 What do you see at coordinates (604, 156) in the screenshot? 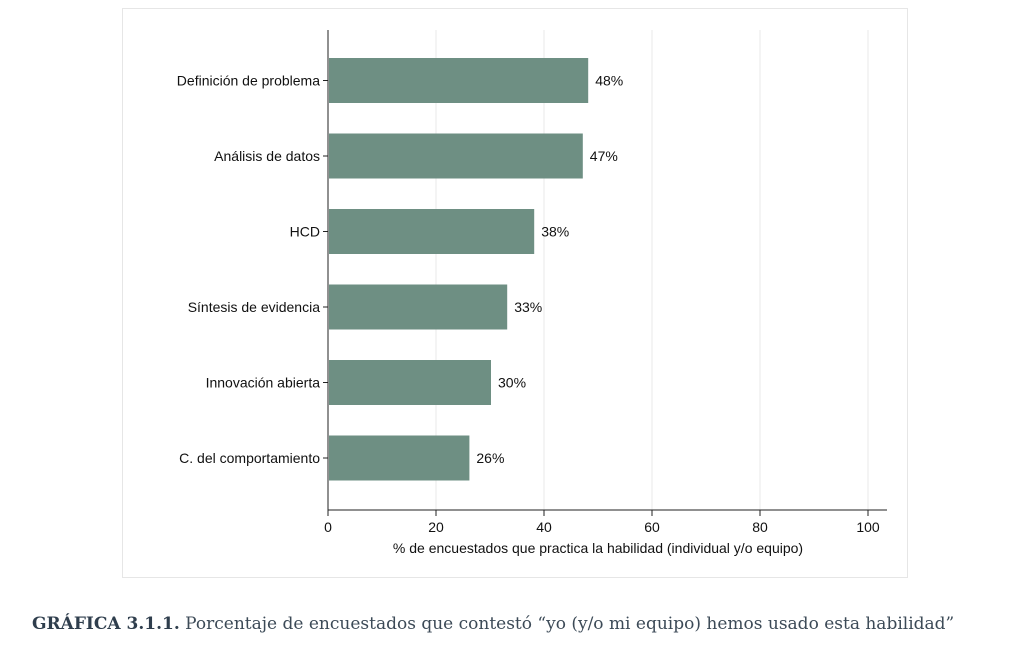
I see `data-label: 47%` at bounding box center [604, 156].